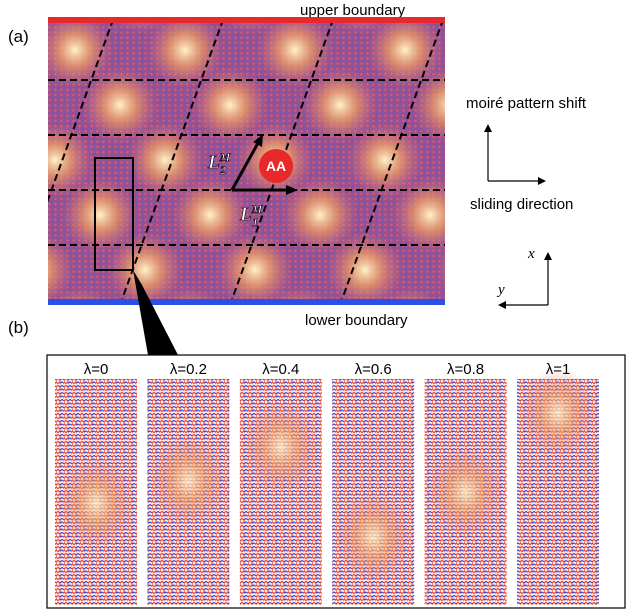 Image resolution: width=633 pixels, height=616 pixels. I want to click on aa-site, so click(276, 166).